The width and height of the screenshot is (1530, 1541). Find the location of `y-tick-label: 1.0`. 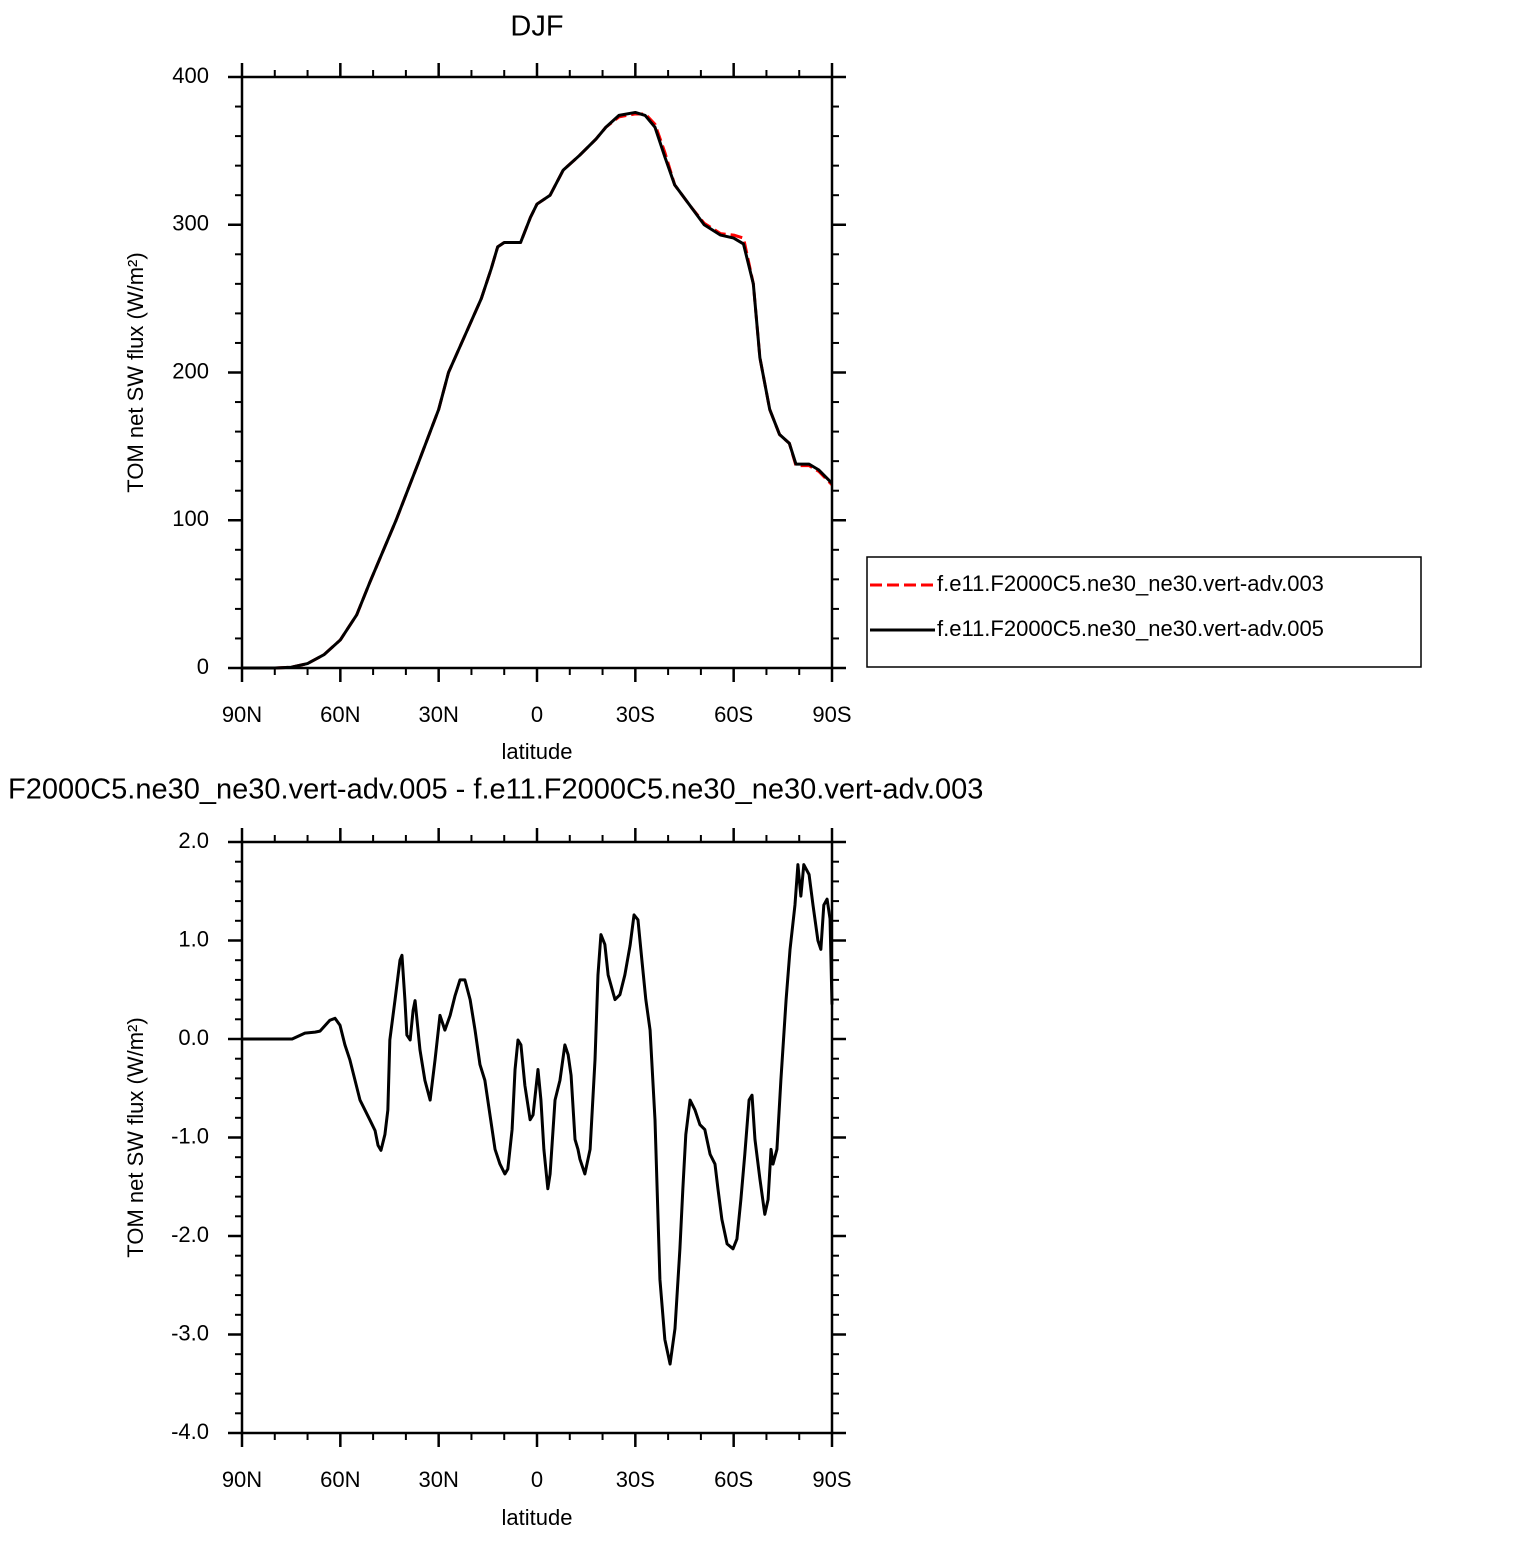

y-tick-label: 1.0 is located at coordinates (193, 938).